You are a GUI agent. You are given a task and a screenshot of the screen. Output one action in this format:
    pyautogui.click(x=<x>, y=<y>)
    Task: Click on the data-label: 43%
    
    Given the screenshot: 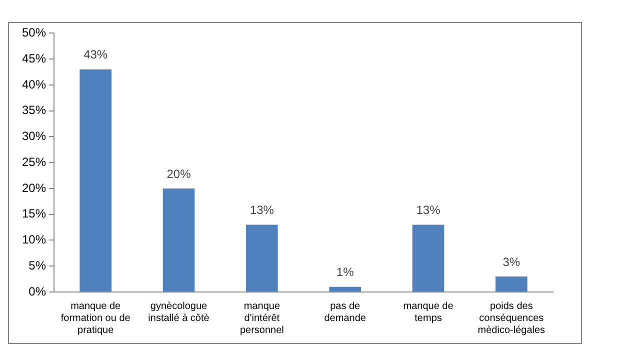 What is the action you would take?
    pyautogui.click(x=96, y=55)
    